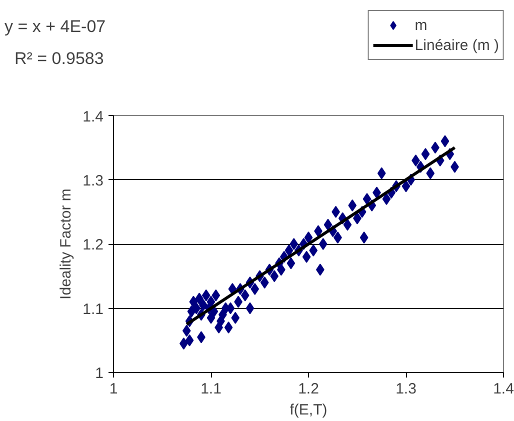 Image resolution: width=514 pixels, height=421 pixels. I want to click on y-tick-label: 1.4, so click(93, 117).